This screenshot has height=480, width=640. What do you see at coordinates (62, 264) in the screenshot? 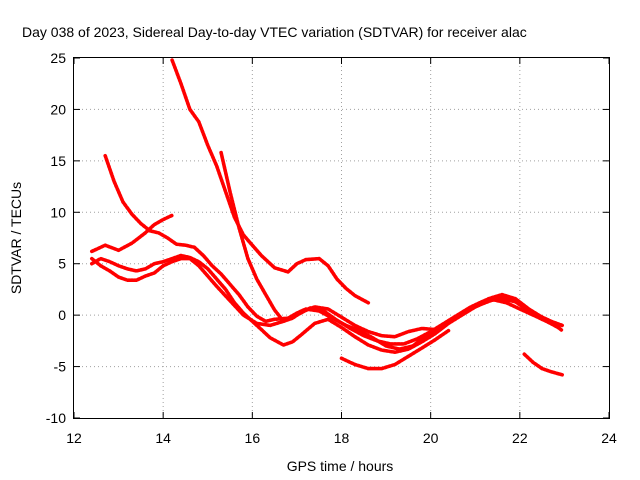
I see `y-tick-label: 5` at bounding box center [62, 264].